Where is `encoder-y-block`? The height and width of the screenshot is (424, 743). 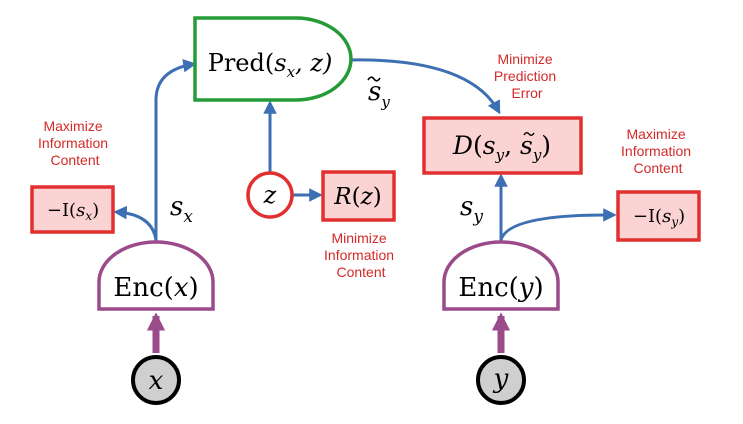
encoder-y-block is located at coordinates (501, 275).